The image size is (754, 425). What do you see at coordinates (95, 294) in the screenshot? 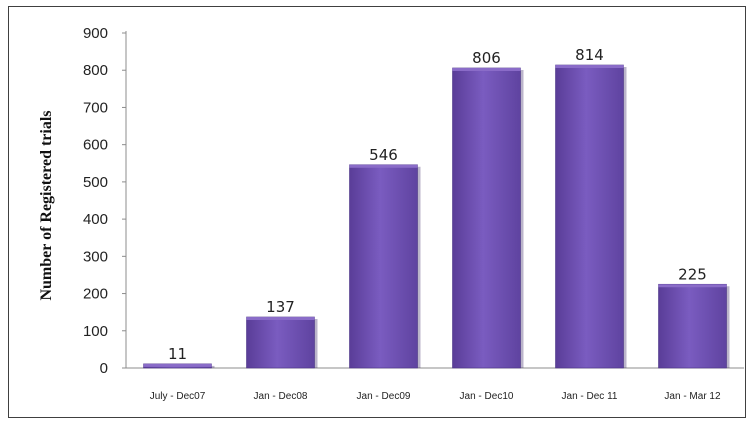
I see `y-tick-label: 200` at bounding box center [95, 294].